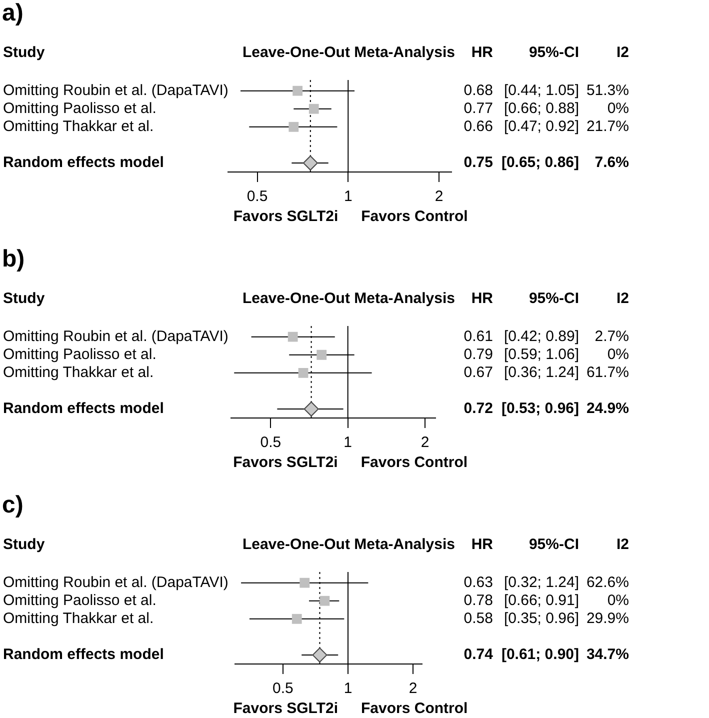  What do you see at coordinates (541, 336) in the screenshot?
I see `text: [0.42; 0.89]` at bounding box center [541, 336].